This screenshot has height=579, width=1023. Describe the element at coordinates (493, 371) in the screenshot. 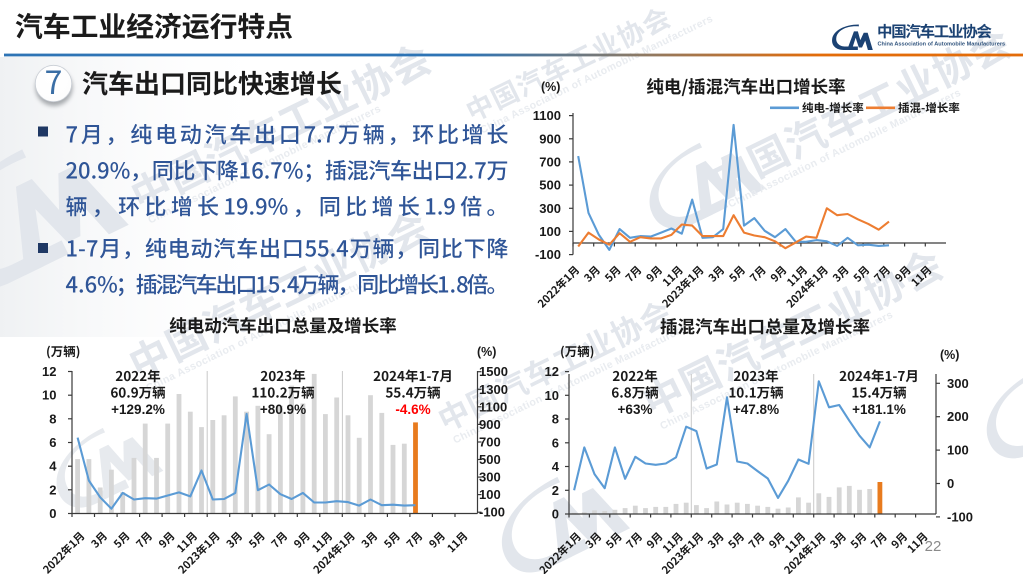

I see `svg-text: 1500` at that location.